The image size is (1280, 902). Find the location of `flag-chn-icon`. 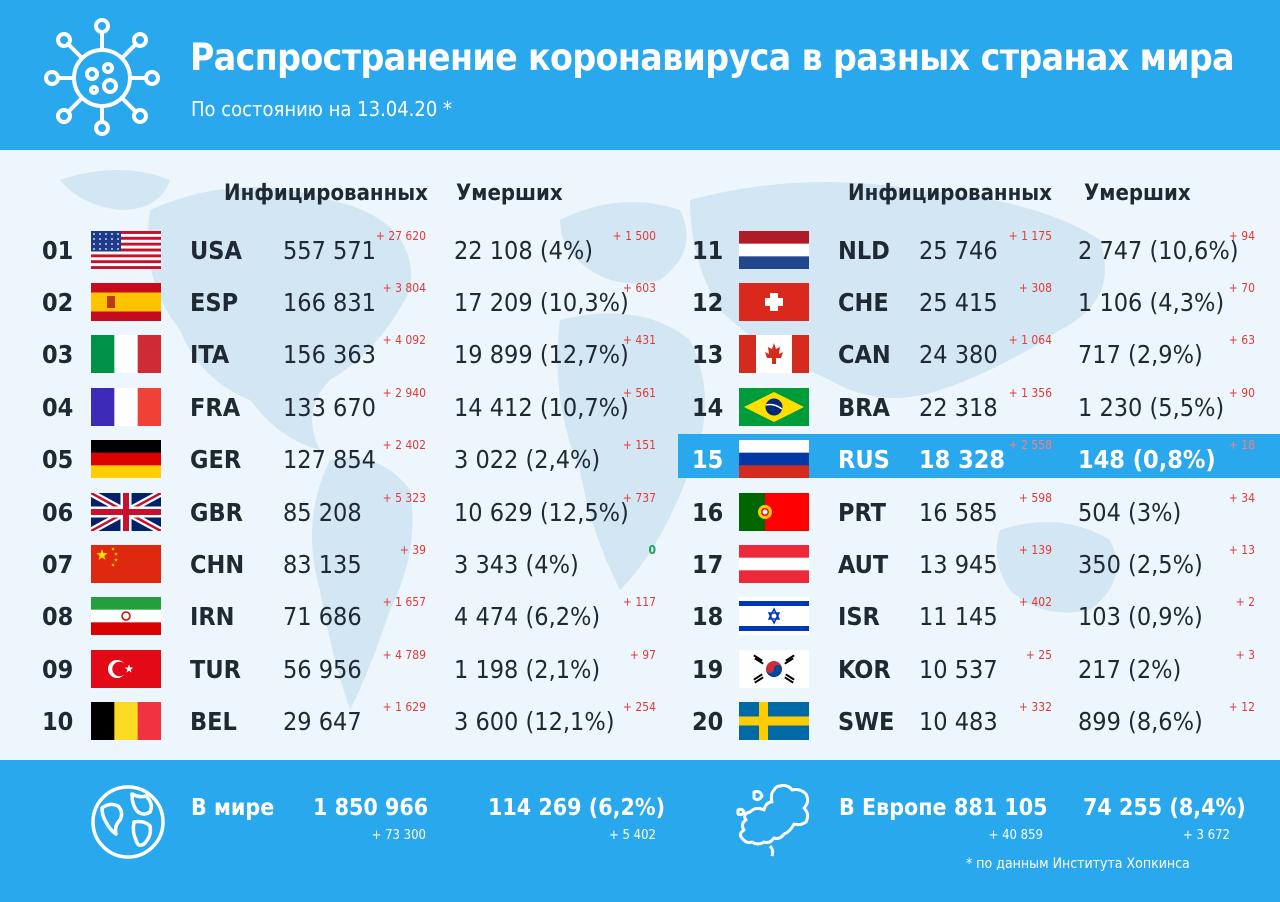

flag-chn-icon is located at coordinates (126, 564).